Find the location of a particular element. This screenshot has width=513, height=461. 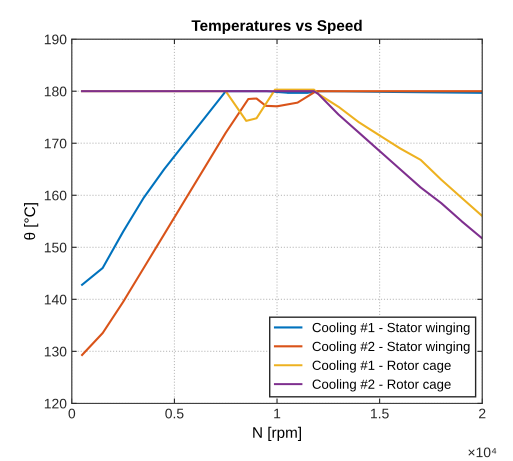

x-tick-label: 0 is located at coordinates (72, 413).